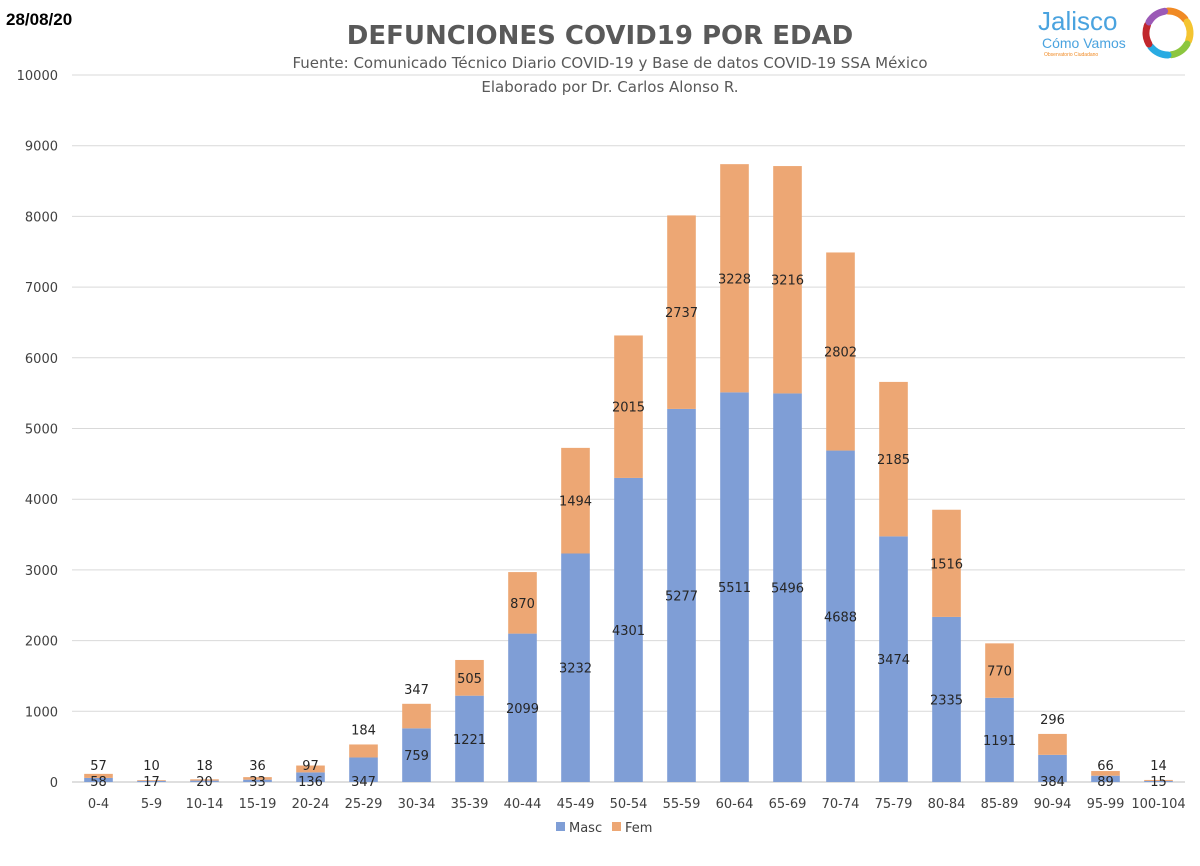 Image resolution: width=1200 pixels, height=866 pixels. I want to click on data-label-masc: 5277, so click(681, 596).